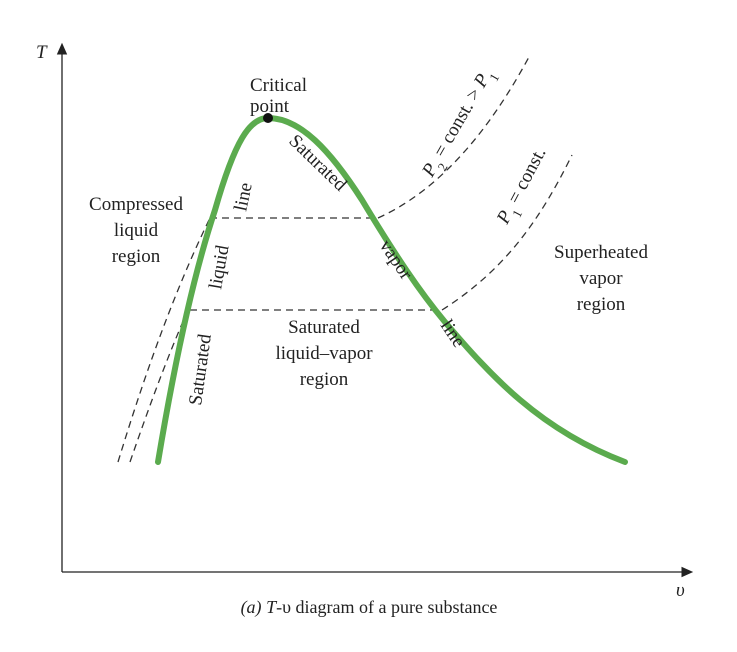  I want to click on two-phase-region-label-line1: Saturated, so click(324, 327).